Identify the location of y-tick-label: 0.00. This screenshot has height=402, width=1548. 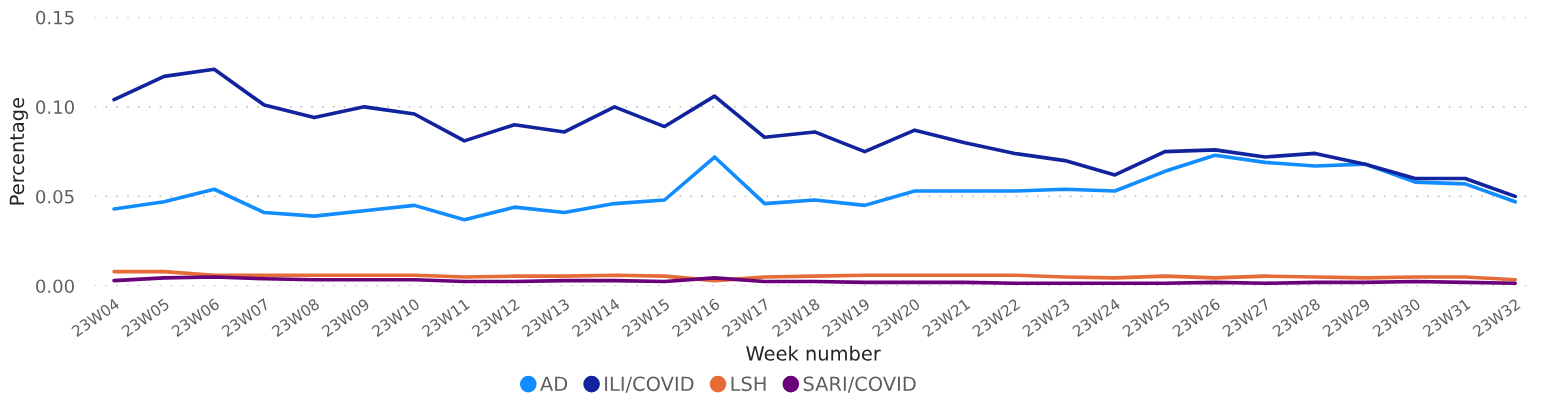
(55, 286).